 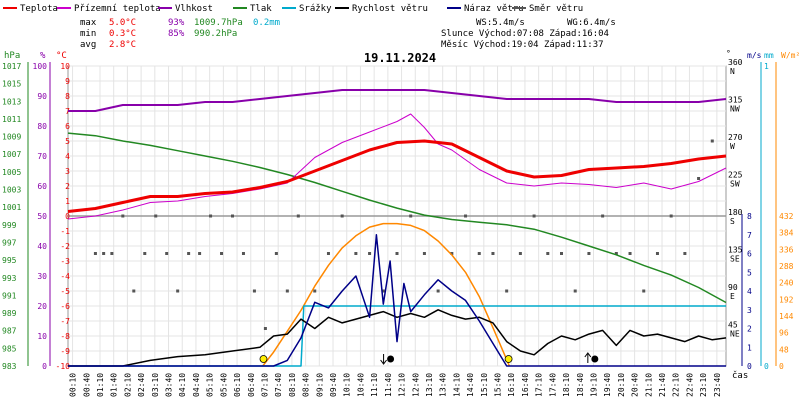 I want to click on temp-tick-label: -2, so click(x=65, y=246).